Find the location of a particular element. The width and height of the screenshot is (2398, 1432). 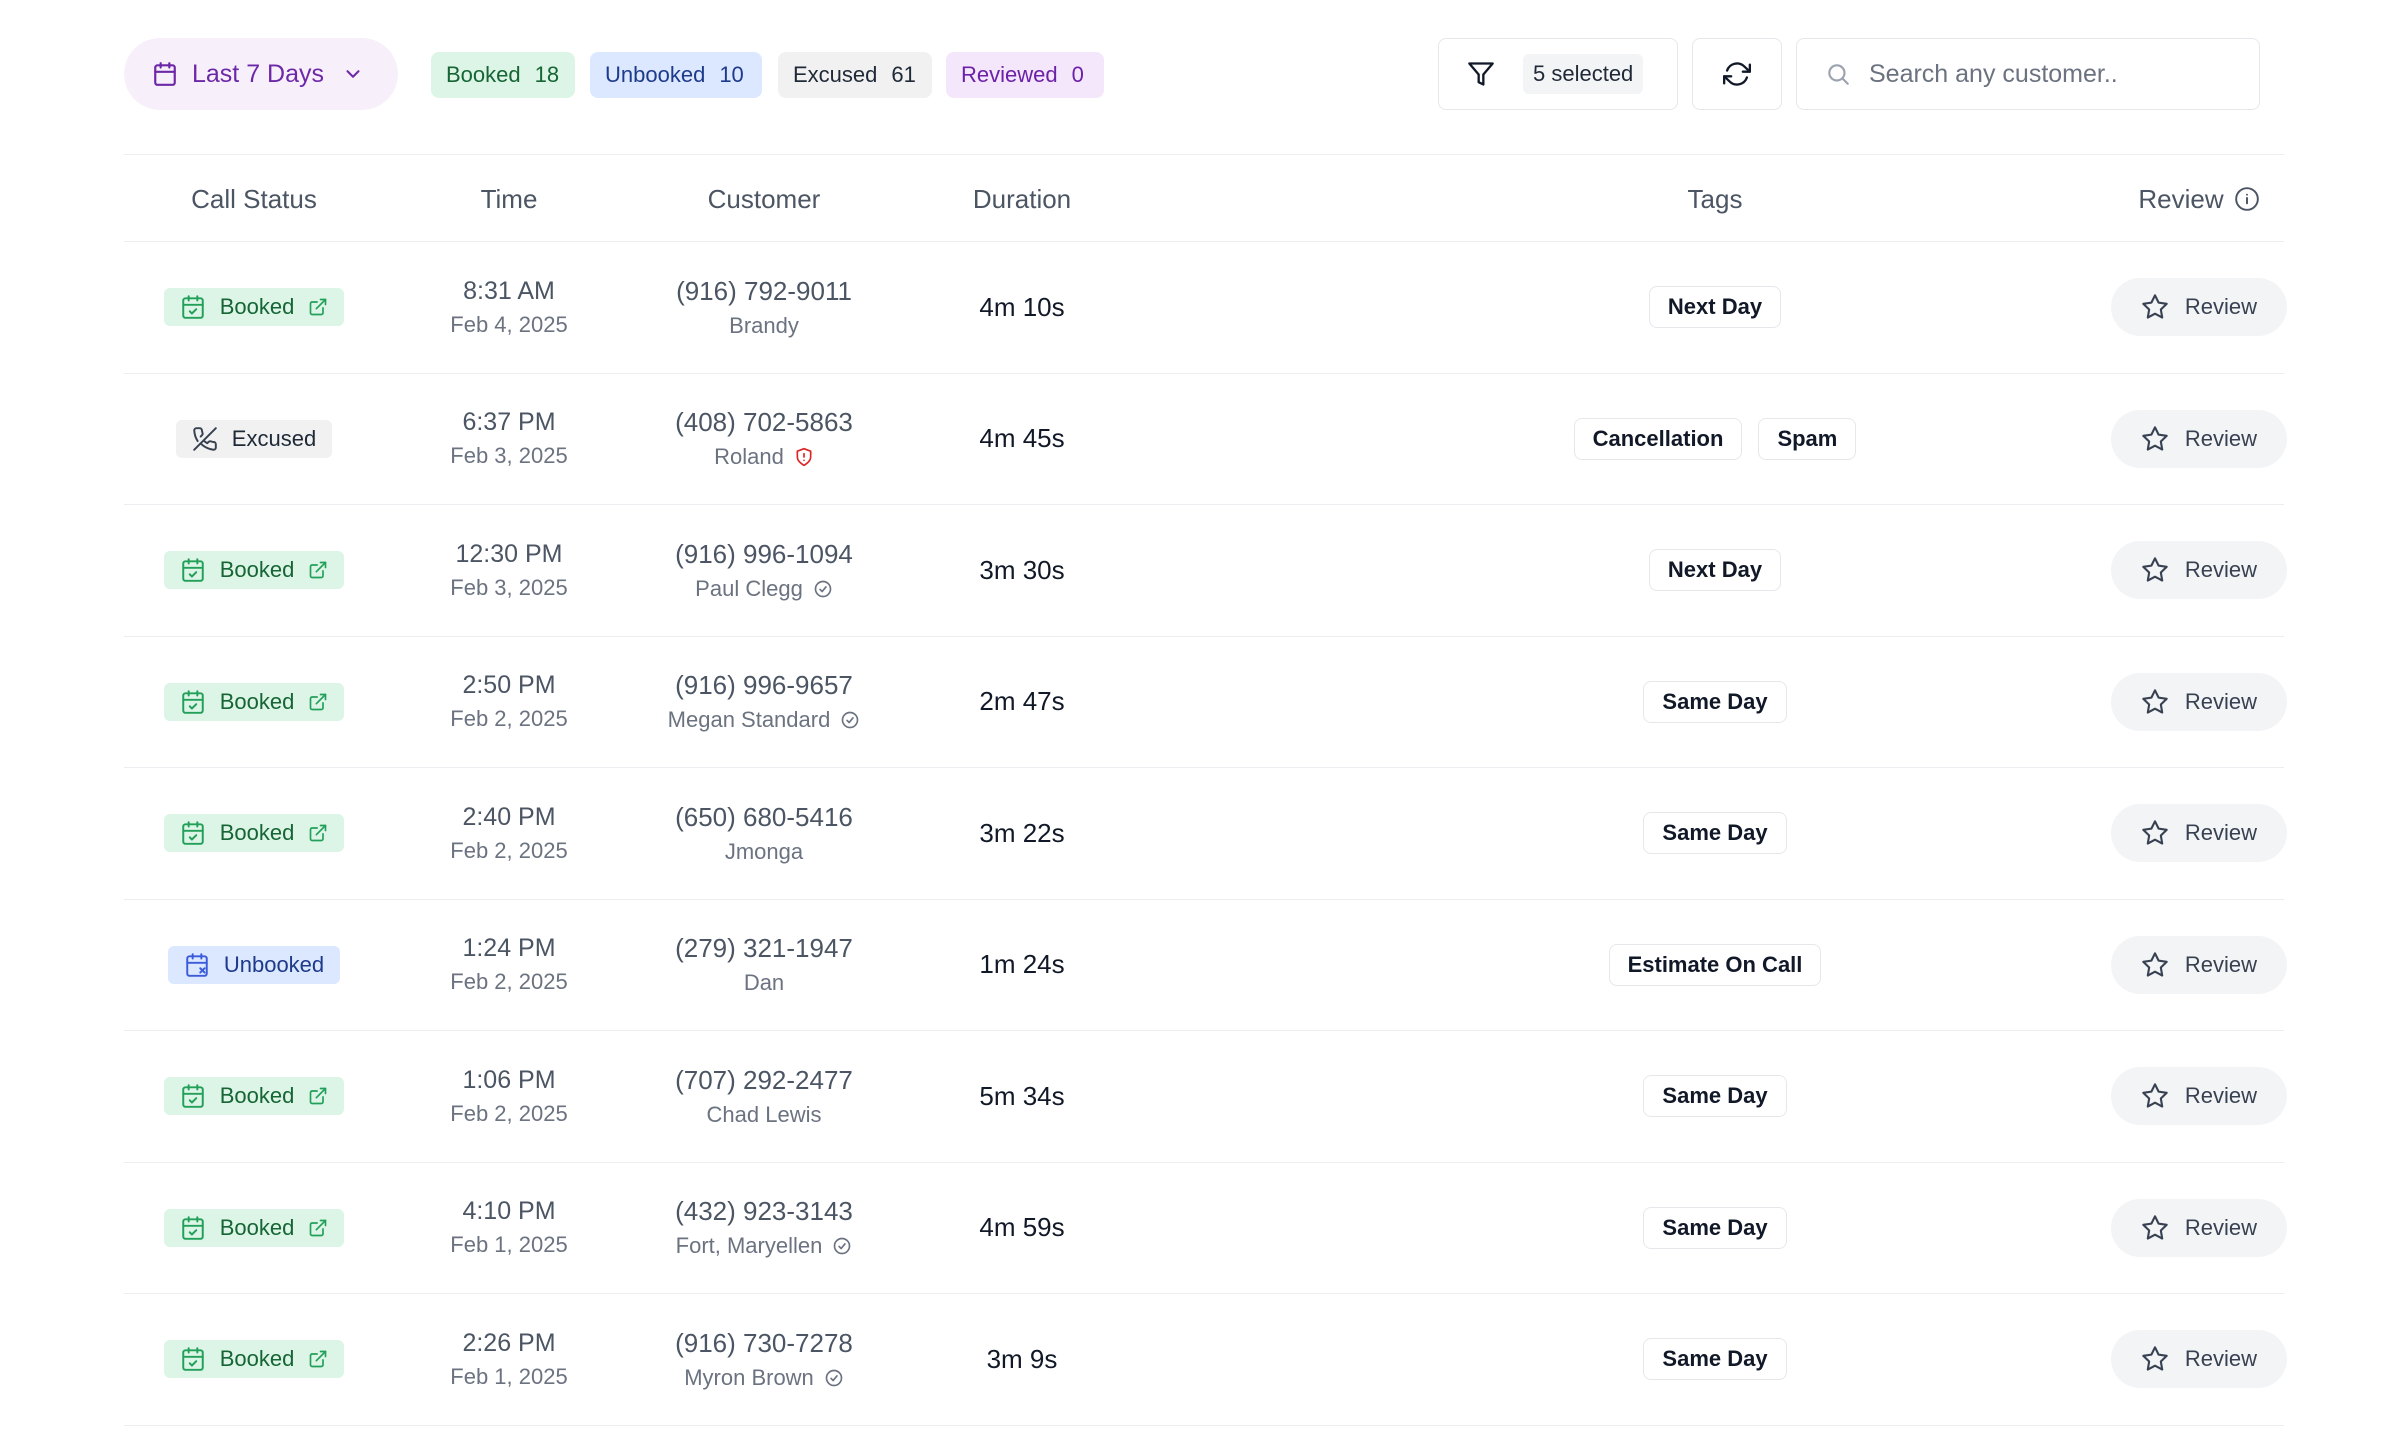

customer-phone: (432) 923-3143 is located at coordinates (764, 1211).